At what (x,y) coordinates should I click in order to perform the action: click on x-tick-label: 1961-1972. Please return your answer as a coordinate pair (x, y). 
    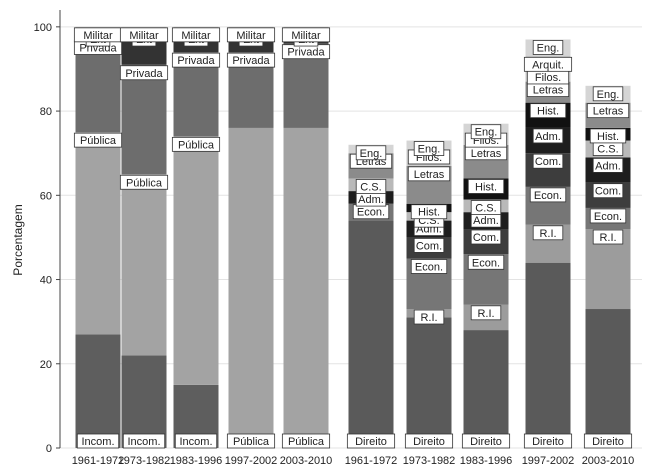
    Looking at the image, I should click on (371, 461).